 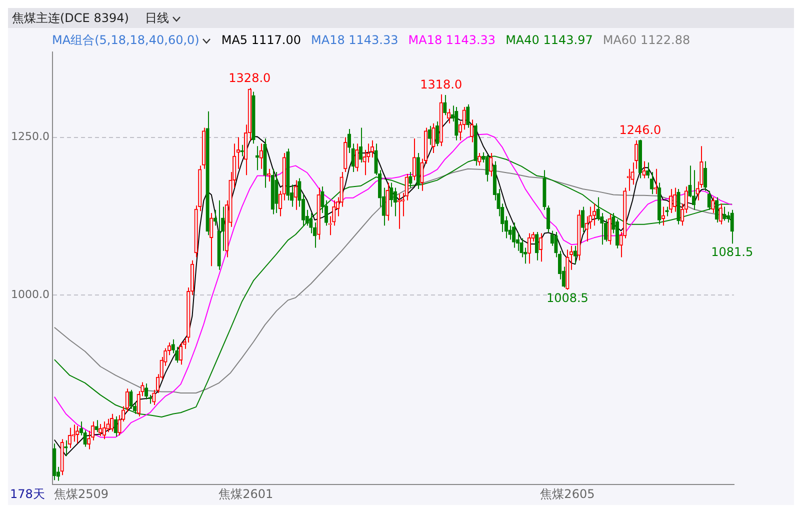 What do you see at coordinates (567, 493) in the screenshot?
I see `x-tick-label: 焦煤2605` at bounding box center [567, 493].